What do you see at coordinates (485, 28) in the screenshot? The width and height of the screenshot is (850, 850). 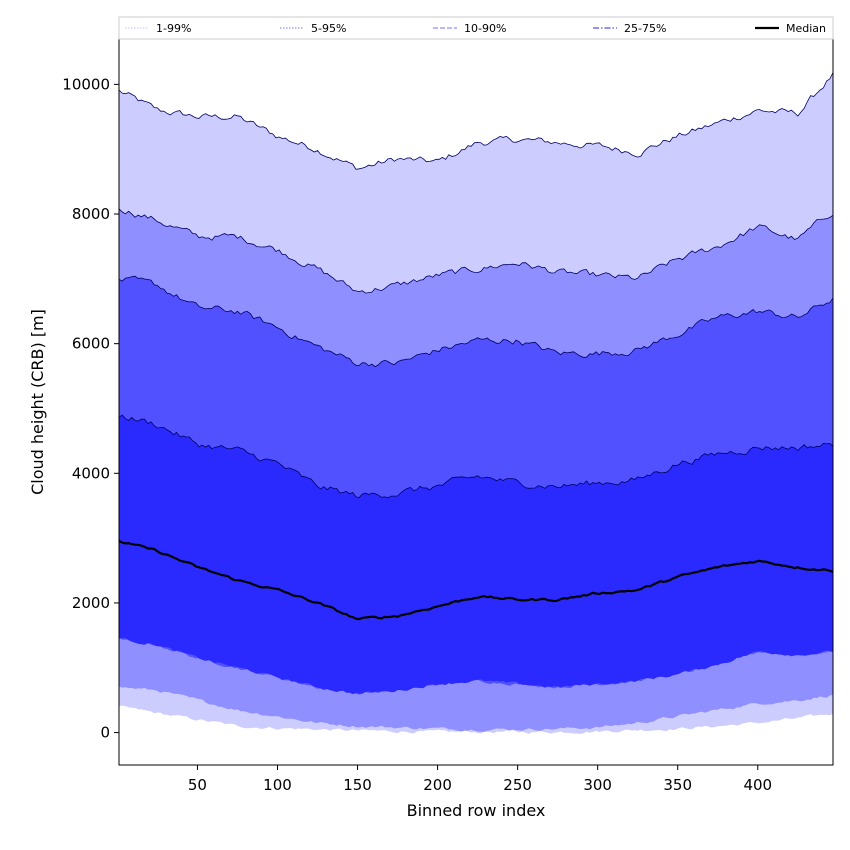 I see `legend-label: 10-90%` at bounding box center [485, 28].